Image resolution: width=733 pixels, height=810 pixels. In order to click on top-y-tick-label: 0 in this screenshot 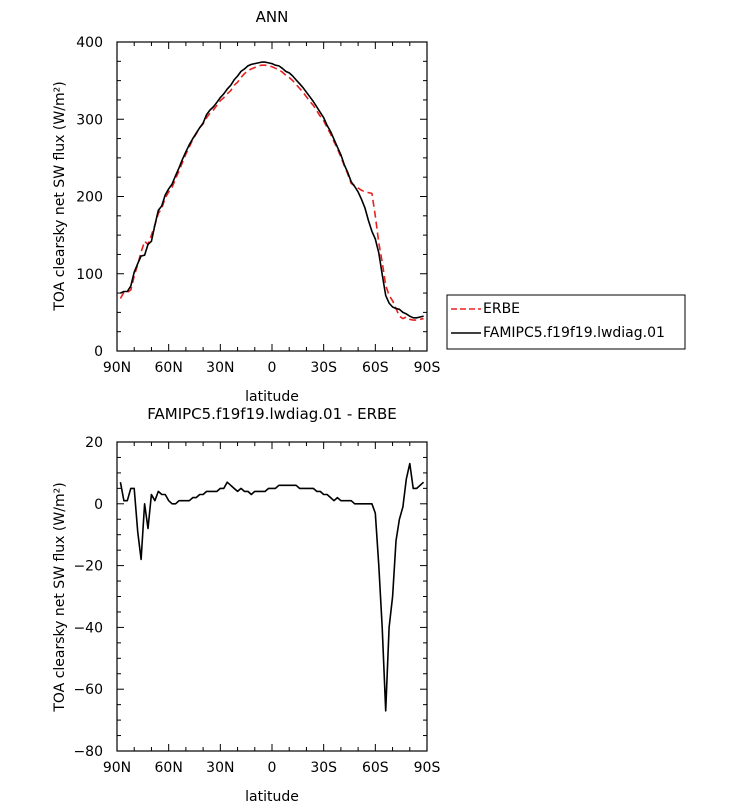, I will do `click(98, 352)`.